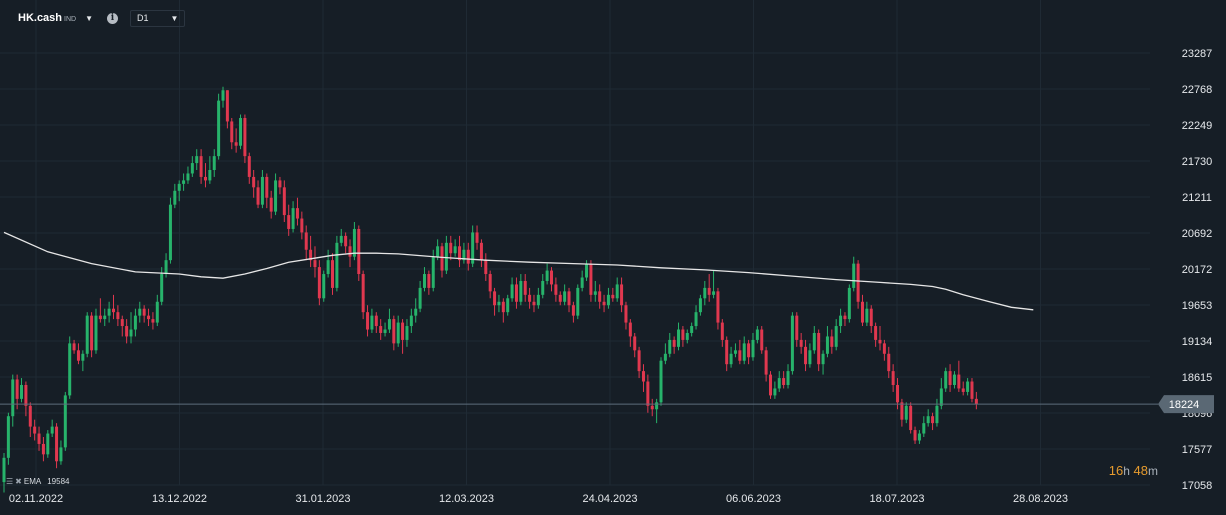  Describe the element at coordinates (89, 18) in the screenshot. I see `symbol-dropdown-icon: ▼` at that location.